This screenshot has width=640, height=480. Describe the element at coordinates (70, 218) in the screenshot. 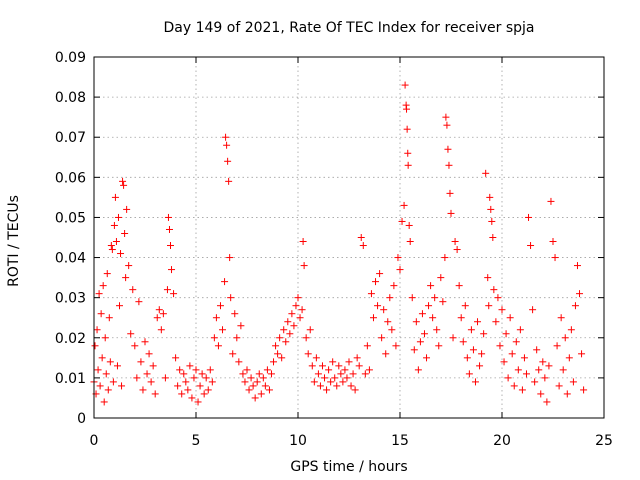

I see `y-tick-label: 0.05` at that location.